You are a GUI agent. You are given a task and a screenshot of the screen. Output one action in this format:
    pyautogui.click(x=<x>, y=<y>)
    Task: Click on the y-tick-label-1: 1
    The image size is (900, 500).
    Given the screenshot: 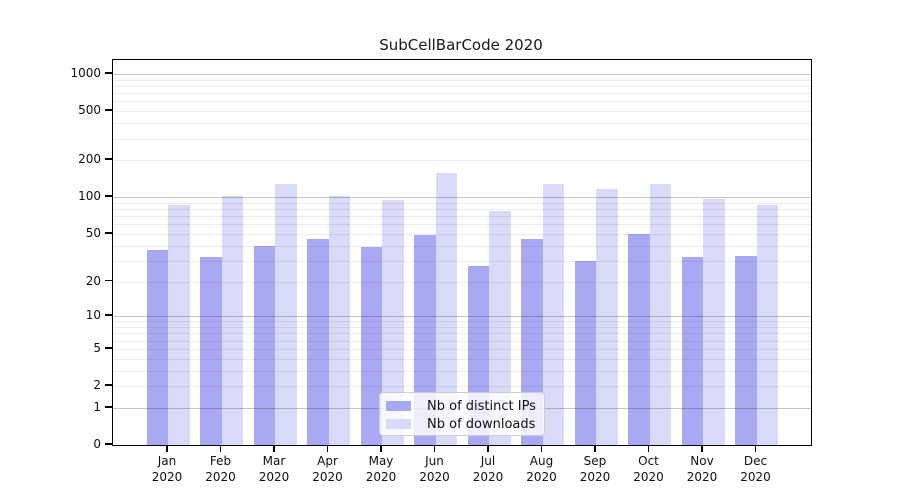 What is the action you would take?
    pyautogui.click(x=97, y=406)
    